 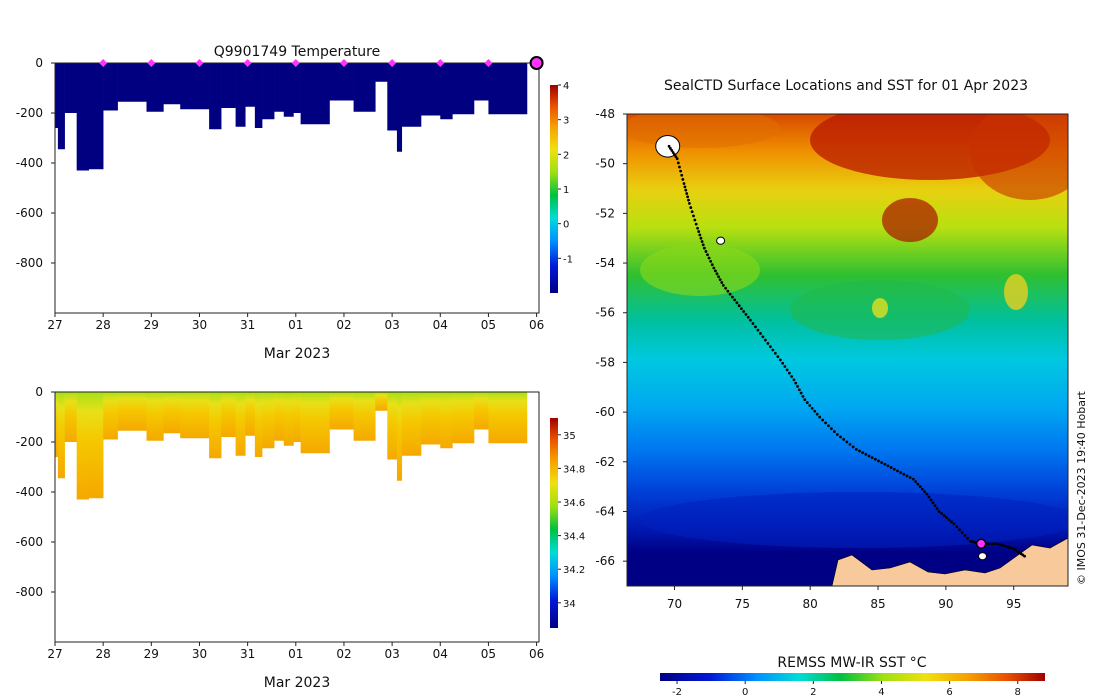 What do you see at coordinates (199, 654) in the screenshot?
I see `salinity-xtick-label: 30` at bounding box center [199, 654].